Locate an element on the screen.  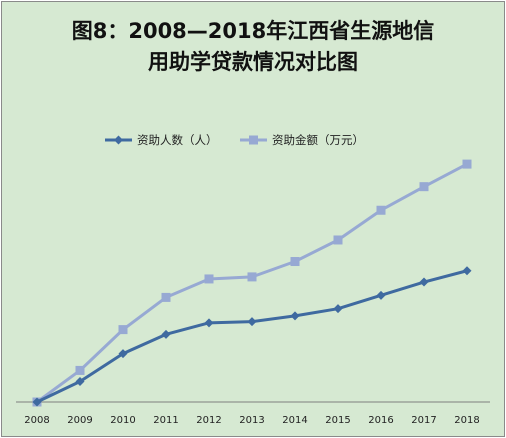
legend: 资助人数（人） 资助金额（万元） is located at coordinates (234, 140).